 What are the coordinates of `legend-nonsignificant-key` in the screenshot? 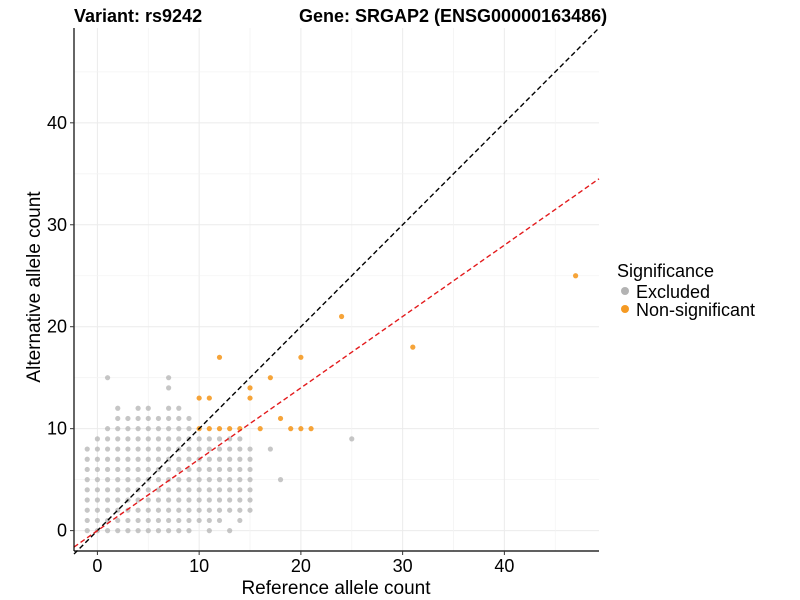 It's located at (625, 309).